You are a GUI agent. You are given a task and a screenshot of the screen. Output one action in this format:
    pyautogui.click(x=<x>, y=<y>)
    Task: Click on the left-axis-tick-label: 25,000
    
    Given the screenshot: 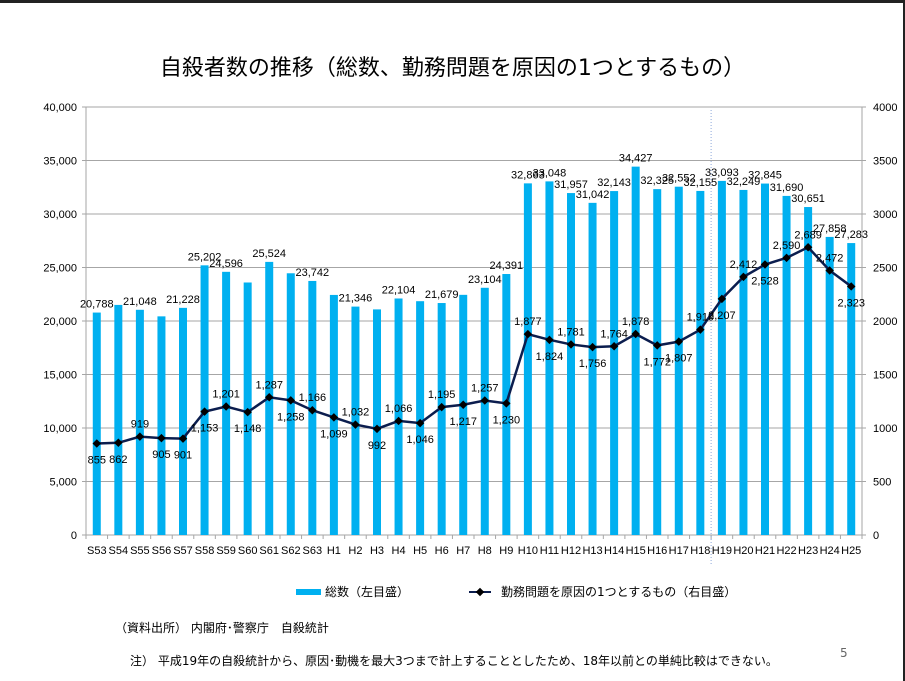 What is the action you would take?
    pyautogui.click(x=60, y=269)
    